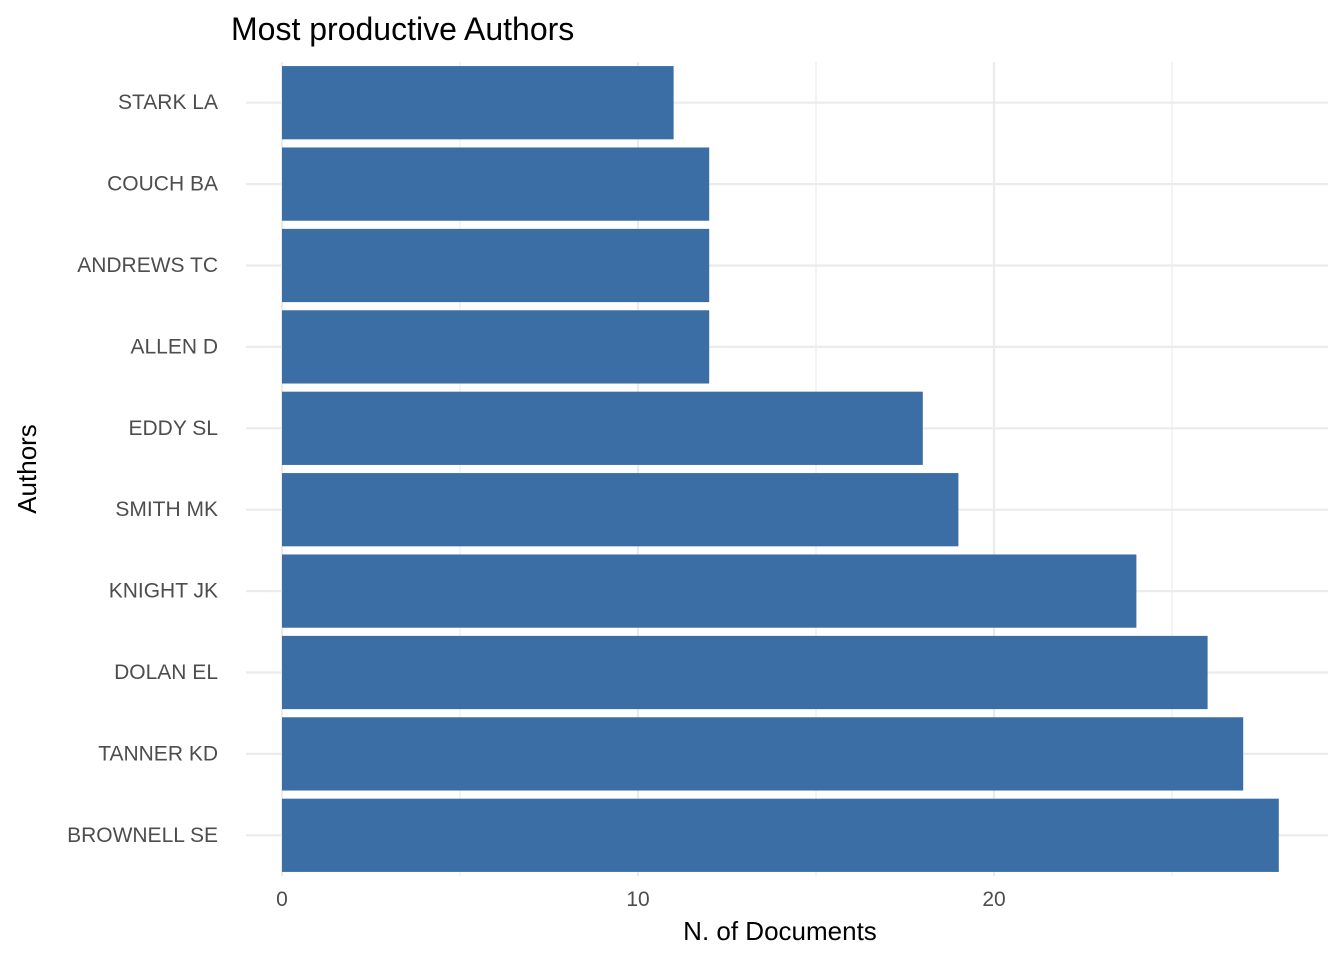 This screenshot has width=1344, height=960. I want to click on x-tick-label: 10, so click(637, 899).